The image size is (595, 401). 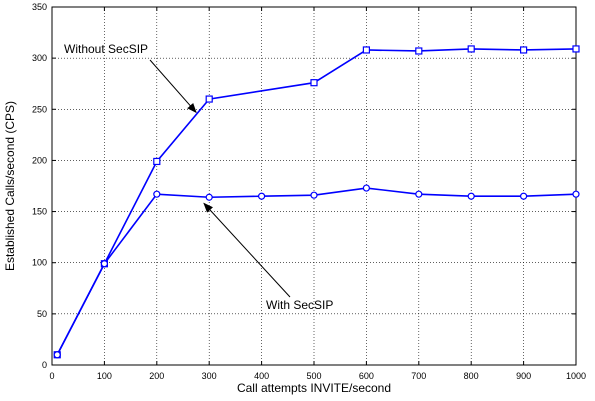 I want to click on x-tick-label: 100, so click(x=104, y=376).